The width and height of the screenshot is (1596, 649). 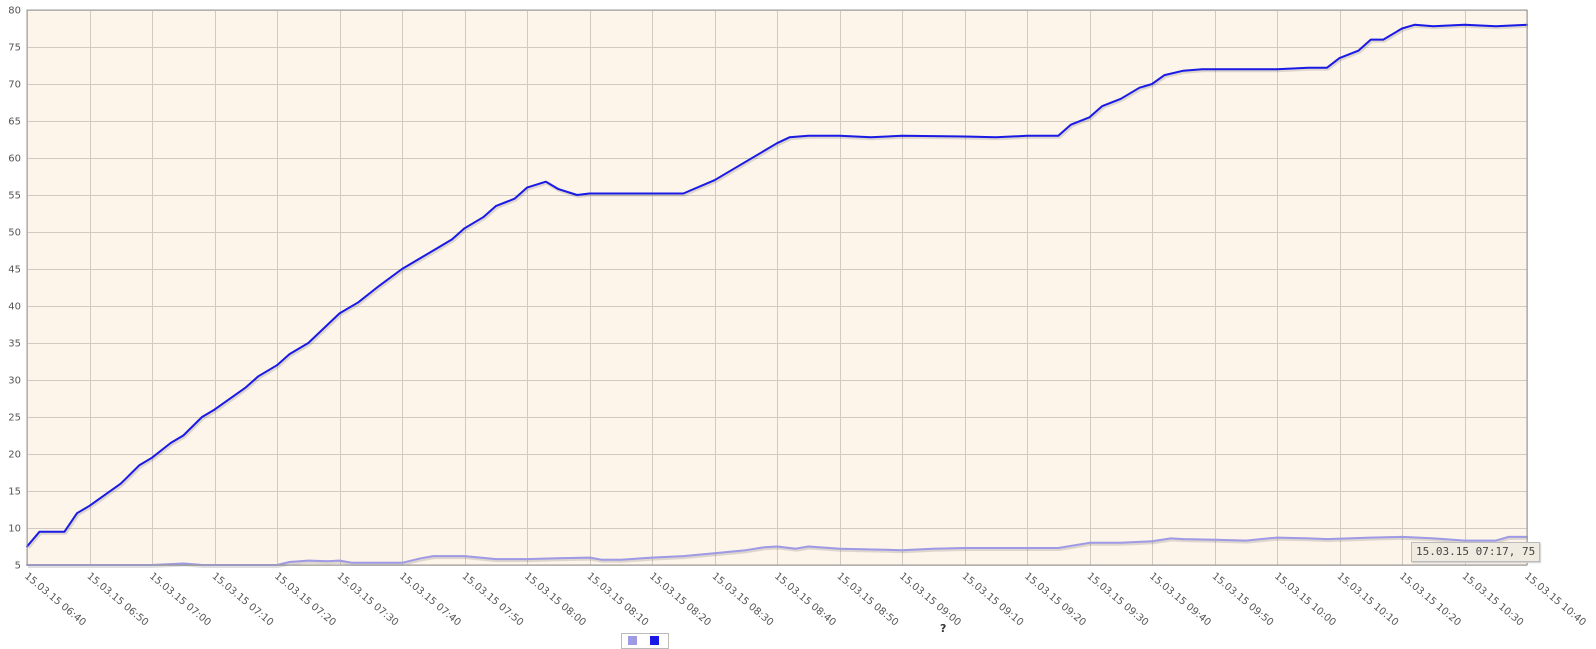 I want to click on hover-tooltip: 15.03.15 07:17, 75, so click(x=1476, y=552).